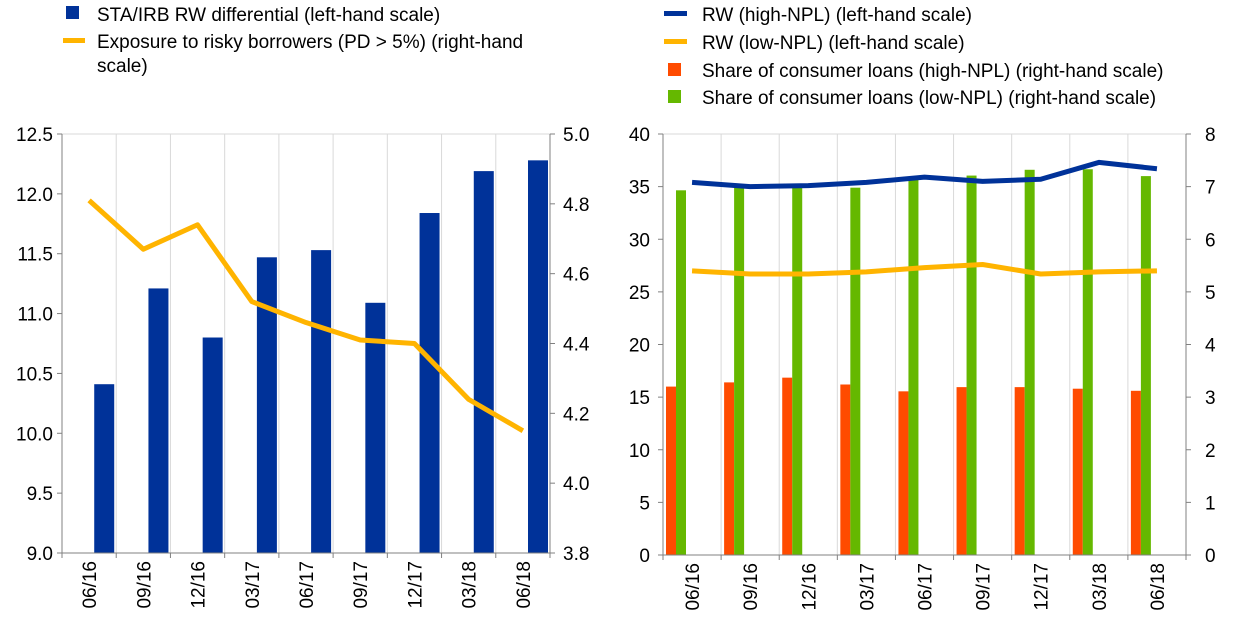  Describe the element at coordinates (639, 135) in the screenshot. I see `y-tick-label-left: 40` at that location.